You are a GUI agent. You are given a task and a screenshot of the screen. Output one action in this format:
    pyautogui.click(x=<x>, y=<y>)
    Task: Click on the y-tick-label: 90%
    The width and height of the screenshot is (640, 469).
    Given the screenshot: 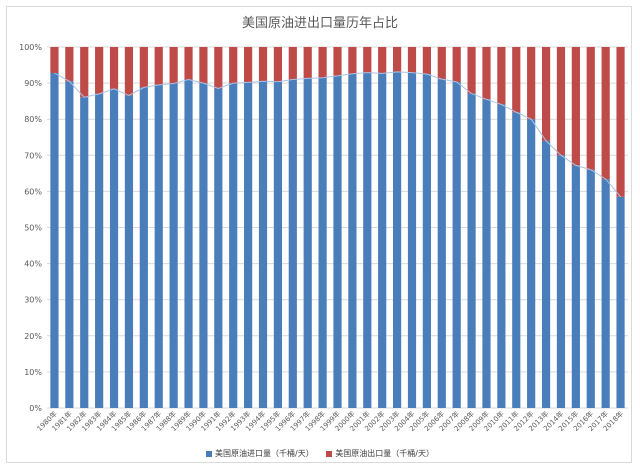 What is the action you would take?
    pyautogui.click(x=33, y=83)
    